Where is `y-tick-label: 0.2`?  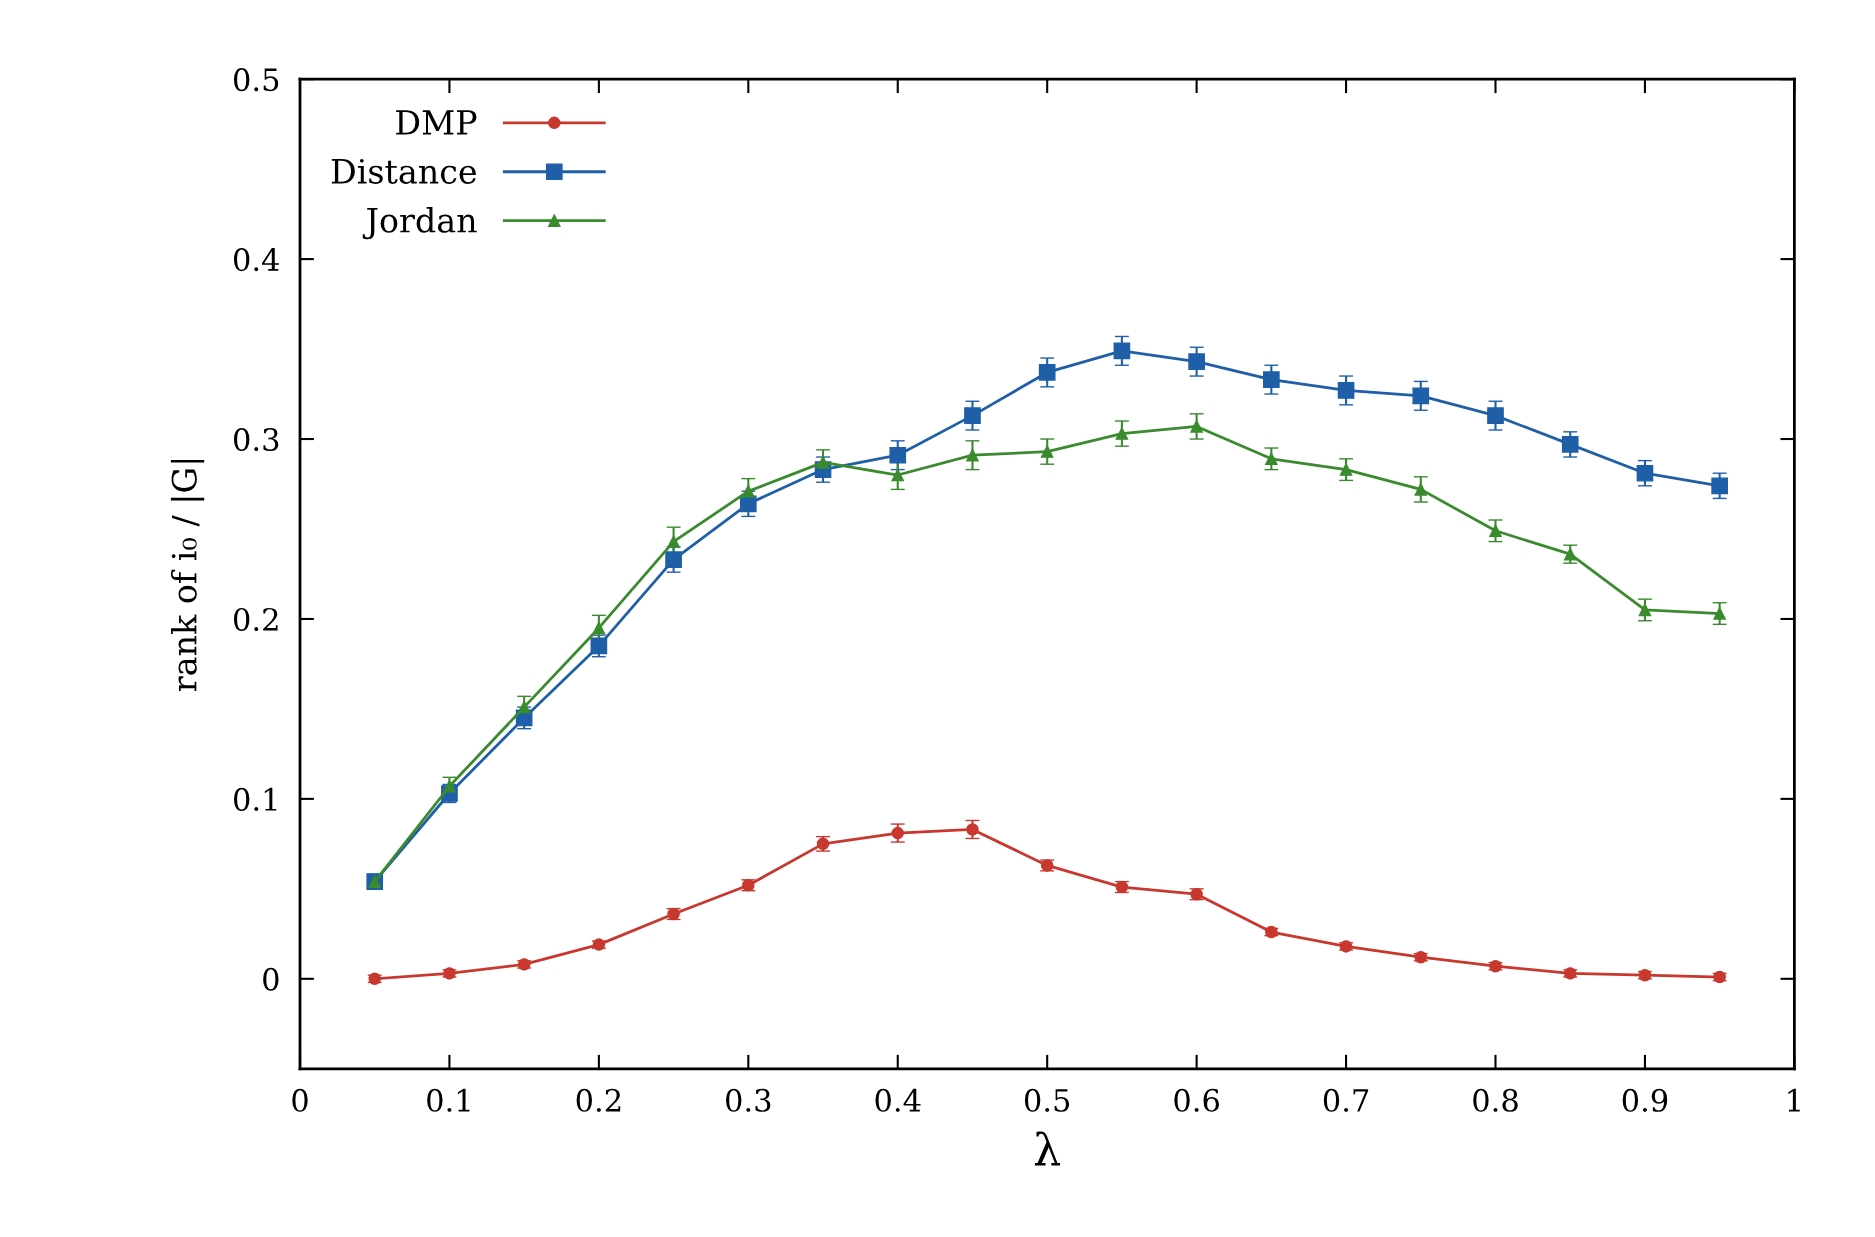 y-tick-label: 0.2 is located at coordinates (255, 619).